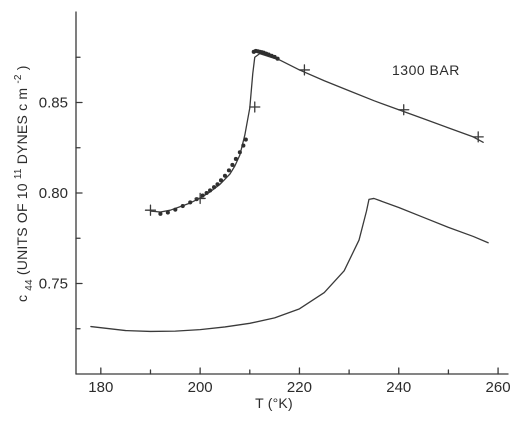 This screenshot has width=524, height=424. I want to click on x-axis-label: T (°K), so click(274, 403).